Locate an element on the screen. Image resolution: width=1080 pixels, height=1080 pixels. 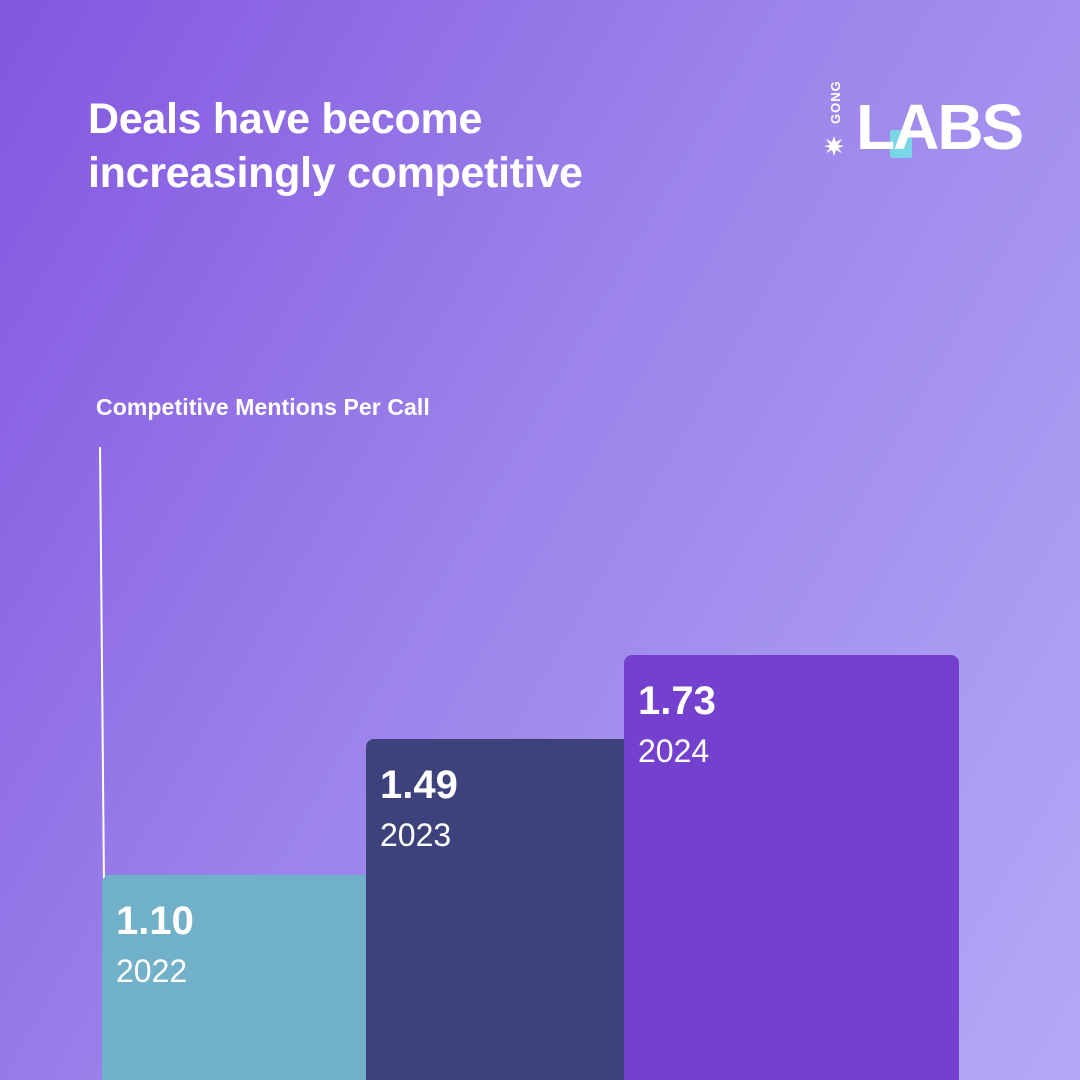
bar-value-label: 1.73 is located at coordinates (677, 700).